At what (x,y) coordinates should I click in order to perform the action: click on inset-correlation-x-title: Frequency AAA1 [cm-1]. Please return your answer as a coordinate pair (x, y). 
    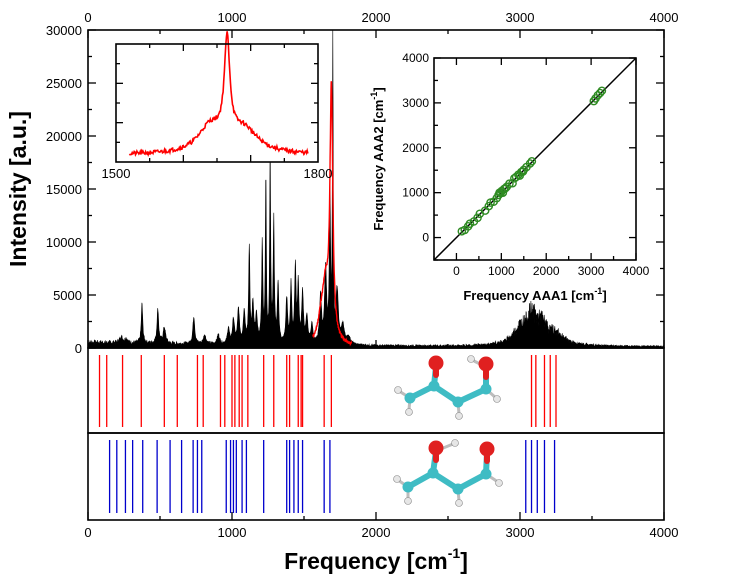
    Looking at the image, I should click on (534, 294).